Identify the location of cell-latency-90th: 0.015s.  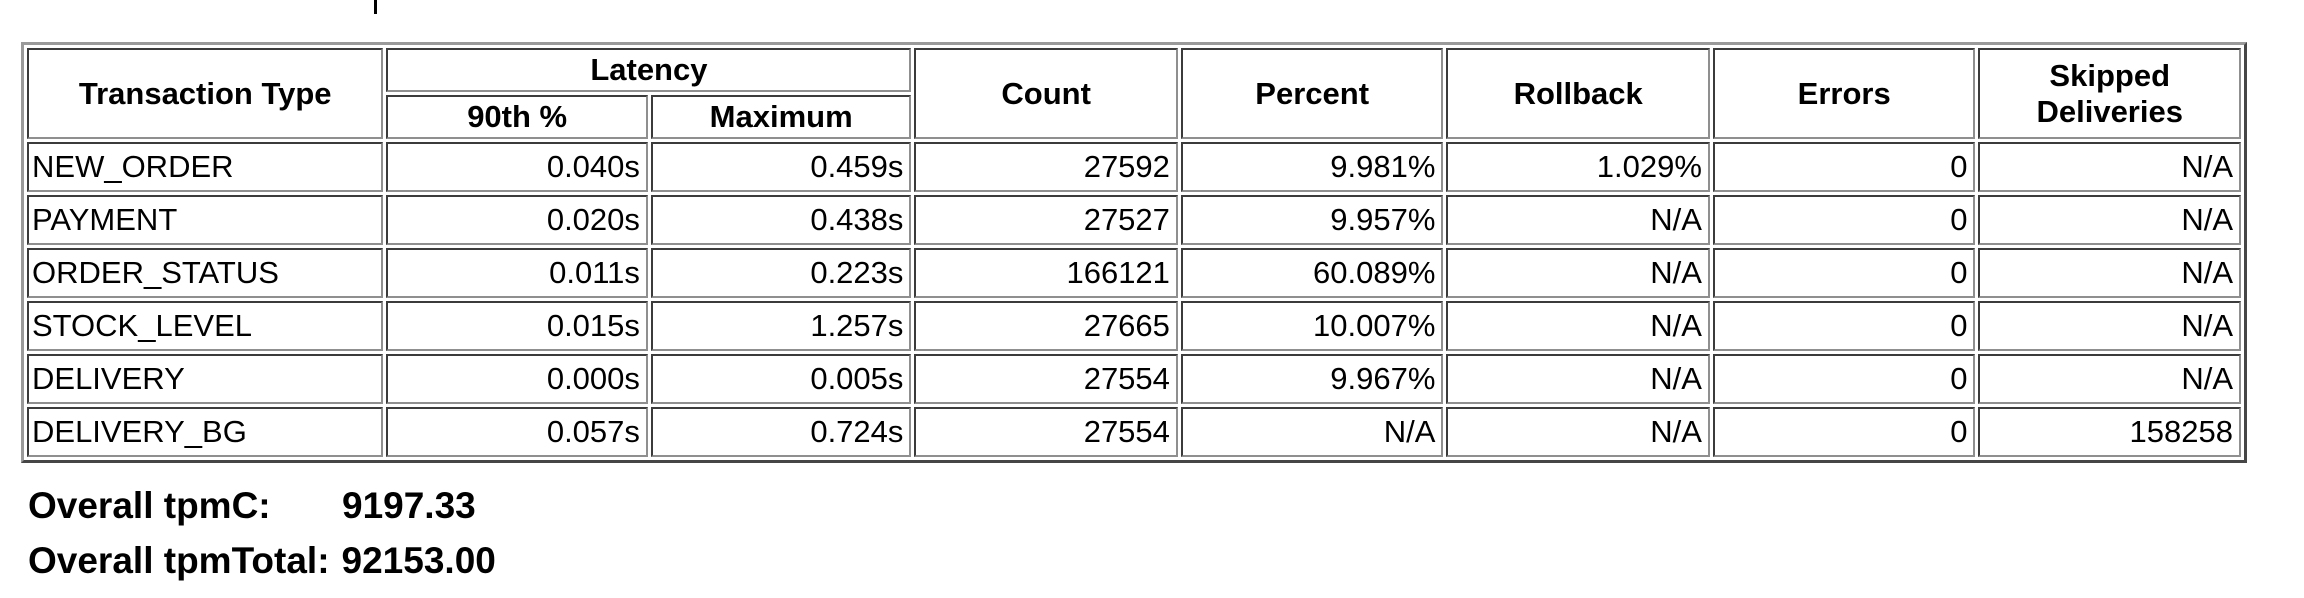
(517, 326).